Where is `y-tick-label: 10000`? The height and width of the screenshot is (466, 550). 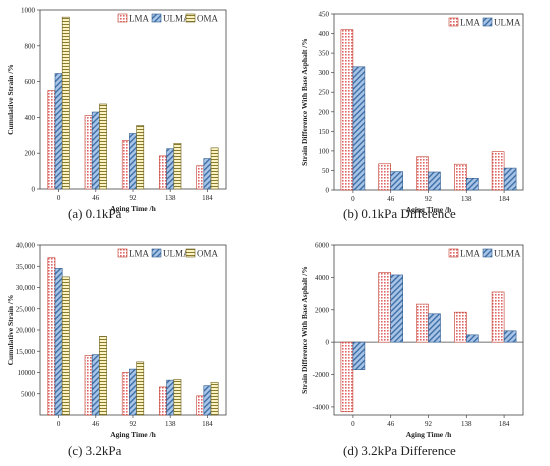 y-tick-label: 10000 is located at coordinates (27, 373).